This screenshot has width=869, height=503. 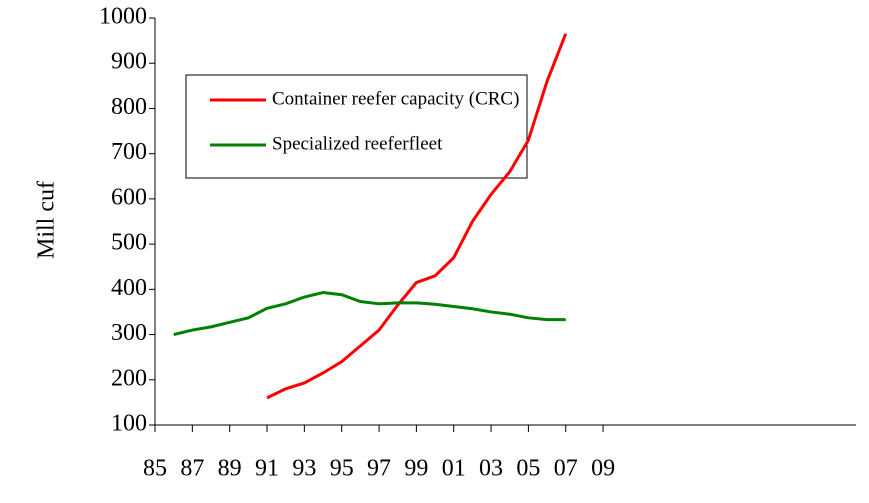 I want to click on x-tick-label: 93, so click(x=304, y=469).